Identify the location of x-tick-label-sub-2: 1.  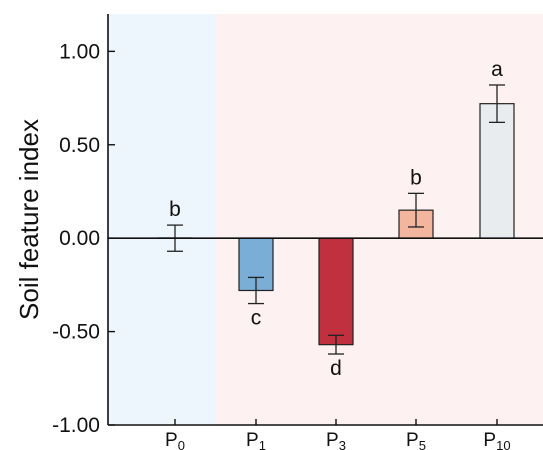
(262, 444).